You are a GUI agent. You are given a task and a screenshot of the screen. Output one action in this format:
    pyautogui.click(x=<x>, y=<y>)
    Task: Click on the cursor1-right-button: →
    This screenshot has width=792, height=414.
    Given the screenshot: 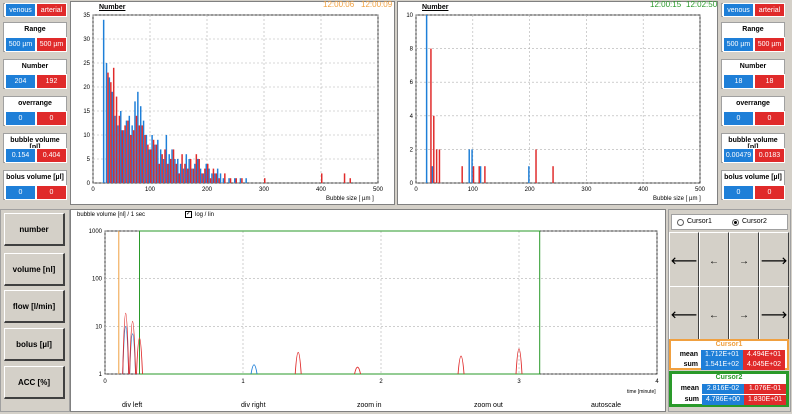 What is the action you would take?
    pyautogui.click(x=744, y=261)
    